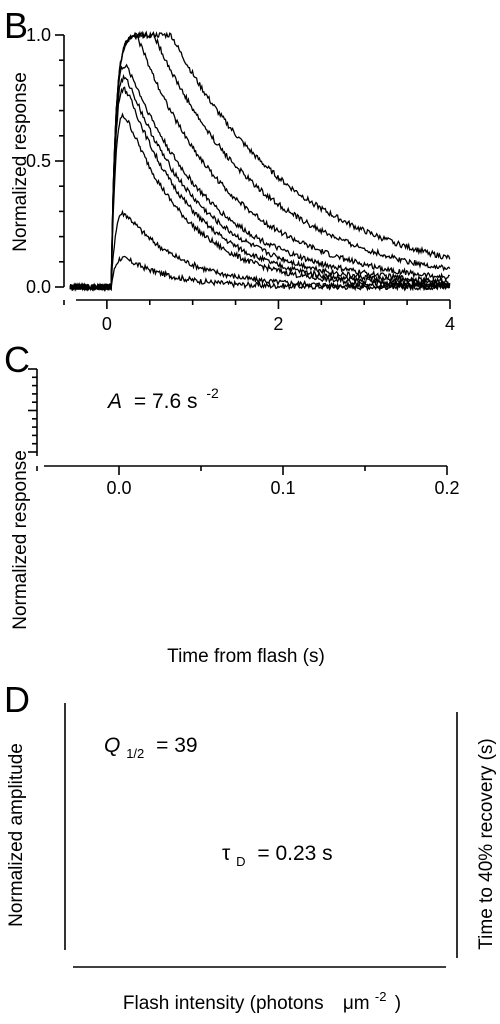 The width and height of the screenshot is (500, 1024). What do you see at coordinates (16, 835) in the screenshot?
I see `panel-d-y-label: Normalized amplitude` at bounding box center [16, 835].